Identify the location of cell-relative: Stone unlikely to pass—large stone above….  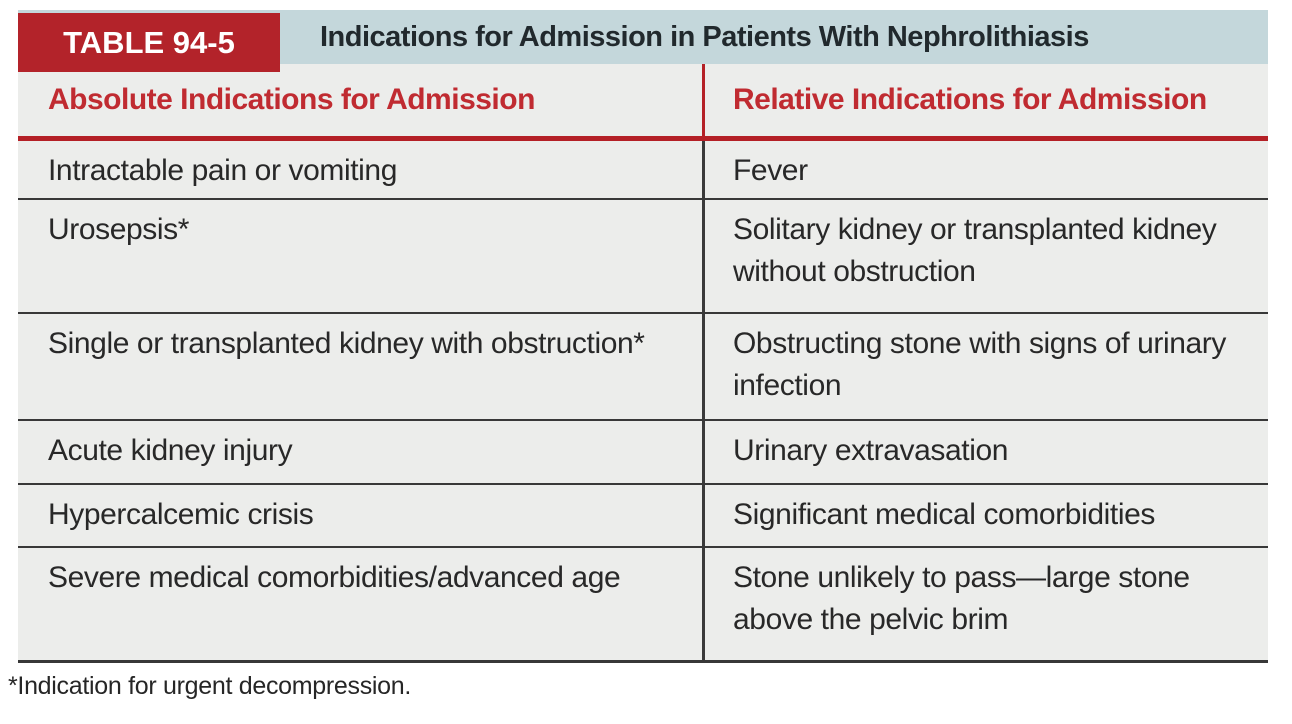
(985, 604).